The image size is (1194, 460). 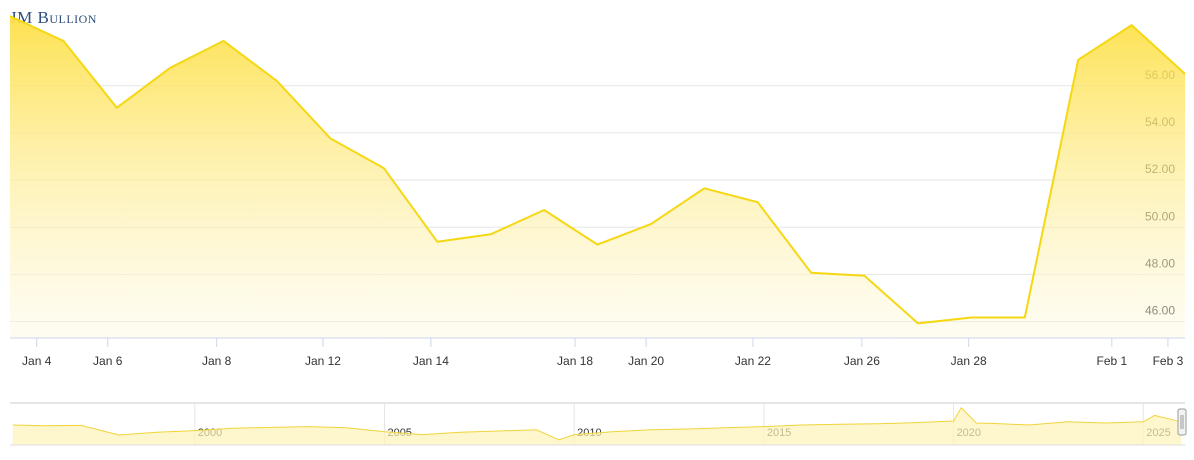 I want to click on x-tick-label: Feb 1, so click(x=1111, y=361).